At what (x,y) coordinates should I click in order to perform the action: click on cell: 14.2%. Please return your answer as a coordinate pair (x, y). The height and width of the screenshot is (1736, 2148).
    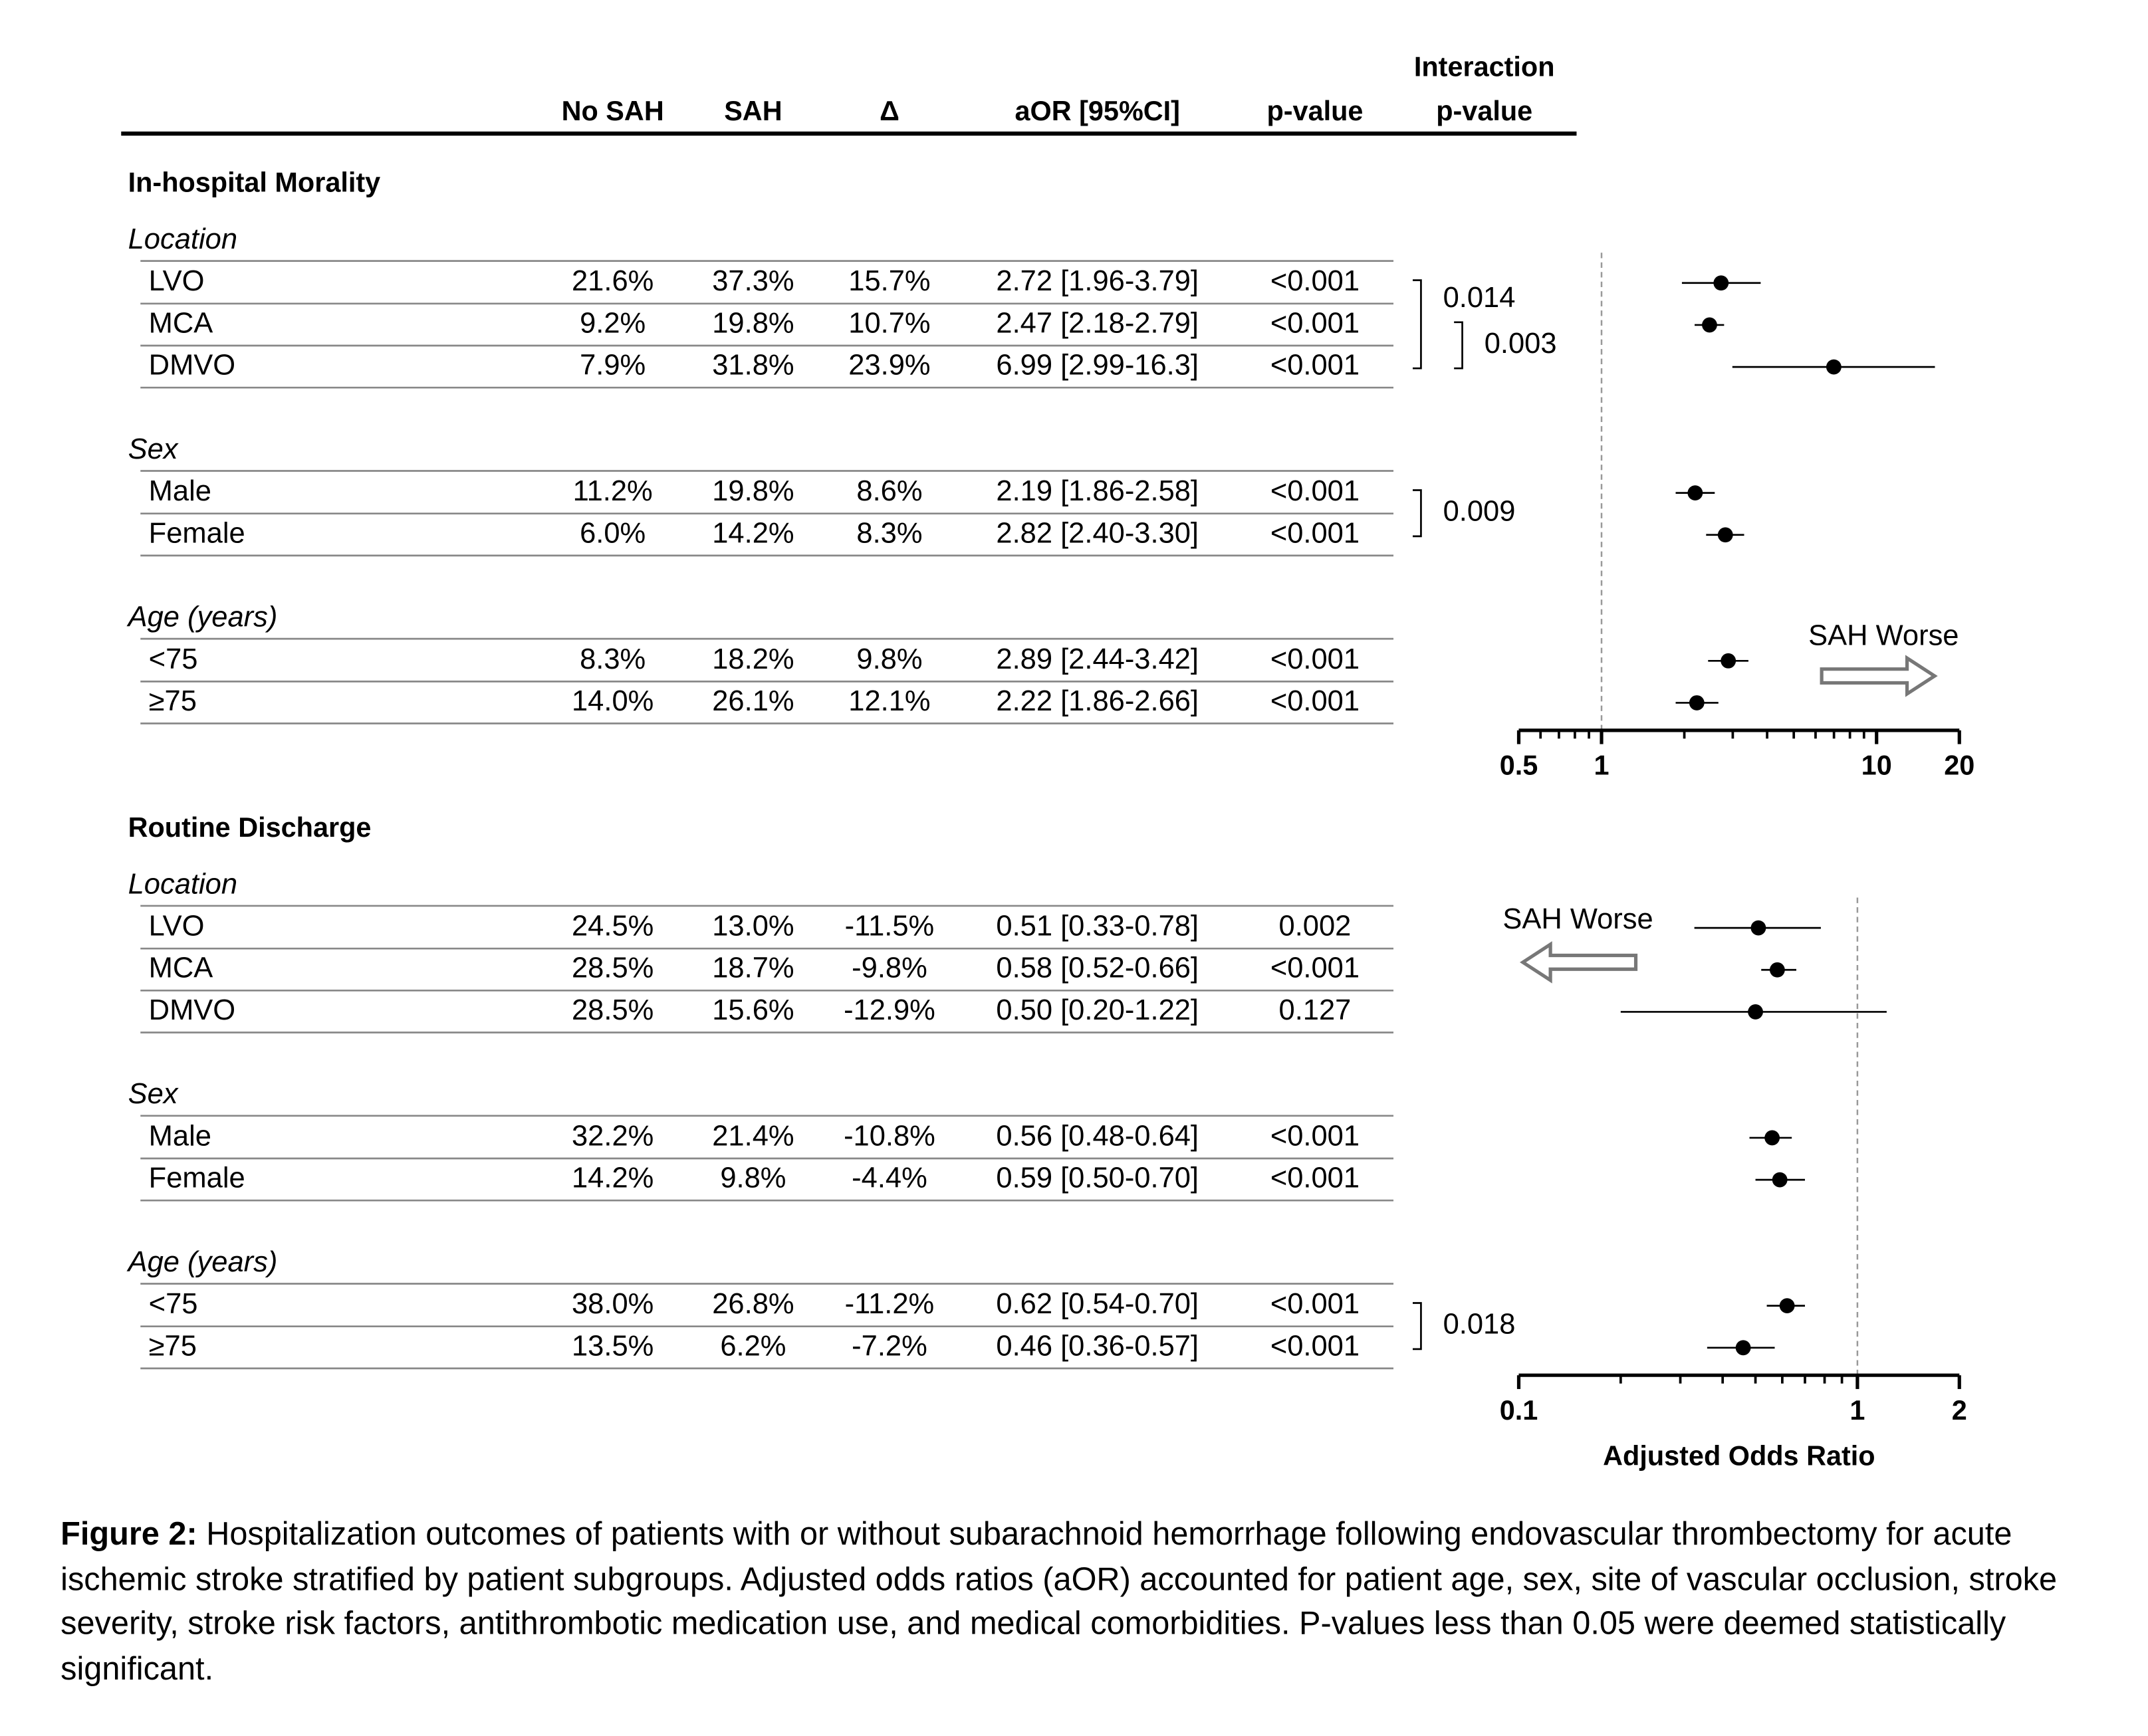
    Looking at the image, I should click on (613, 1178).